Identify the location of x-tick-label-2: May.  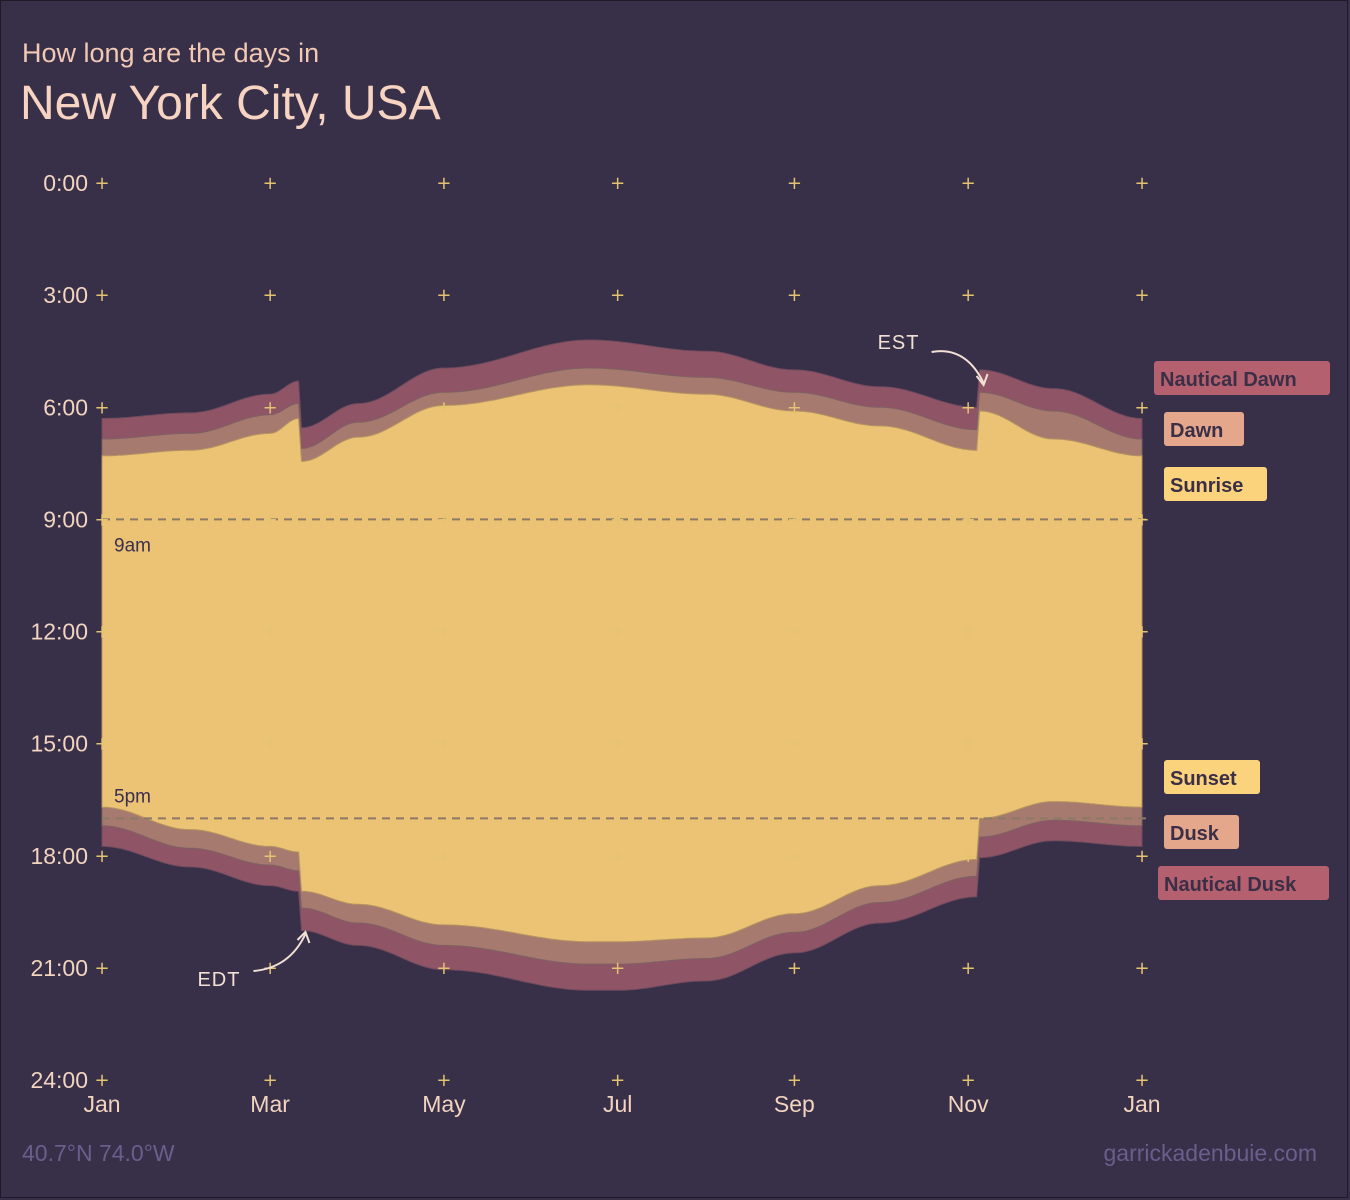
(444, 1104).